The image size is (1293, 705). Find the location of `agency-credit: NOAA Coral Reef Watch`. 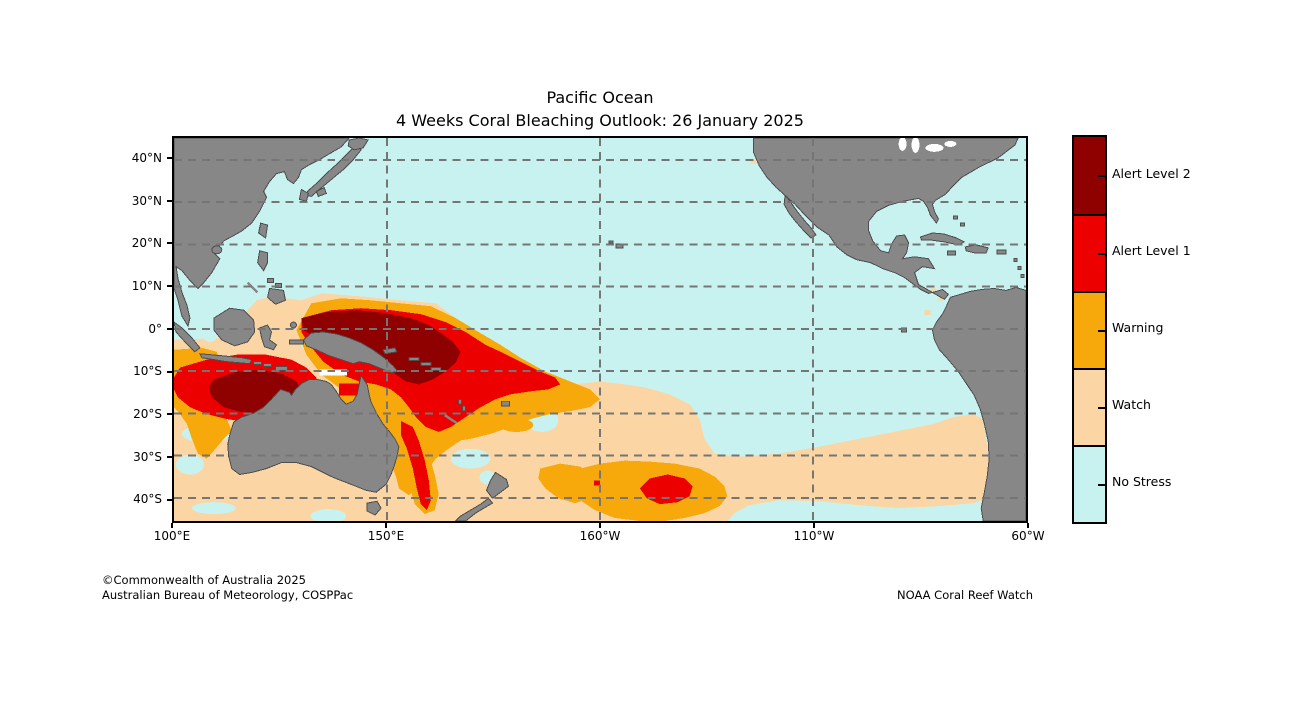

agency-credit: NOAA Coral Reef Watch is located at coordinates (965, 595).